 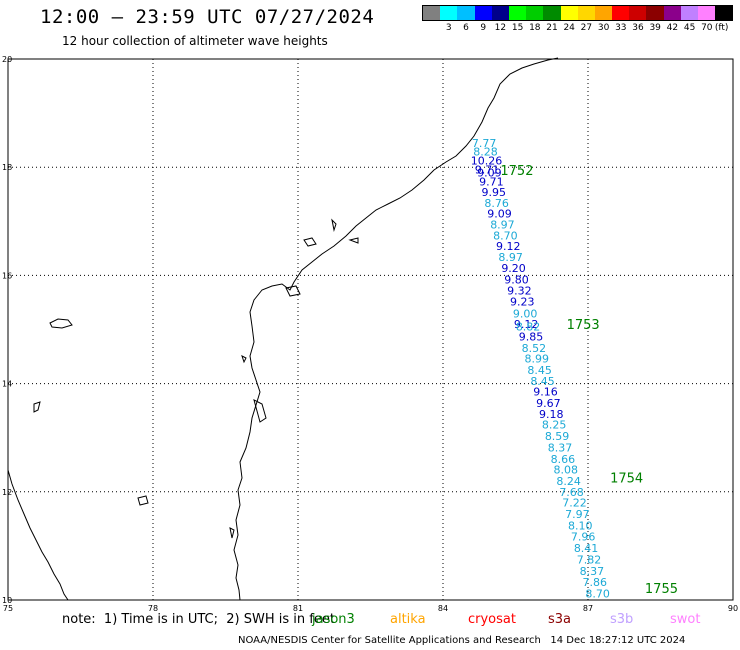 What do you see at coordinates (595, 582) in the screenshot?
I see `wave-height-value: 7.86` at bounding box center [595, 582].